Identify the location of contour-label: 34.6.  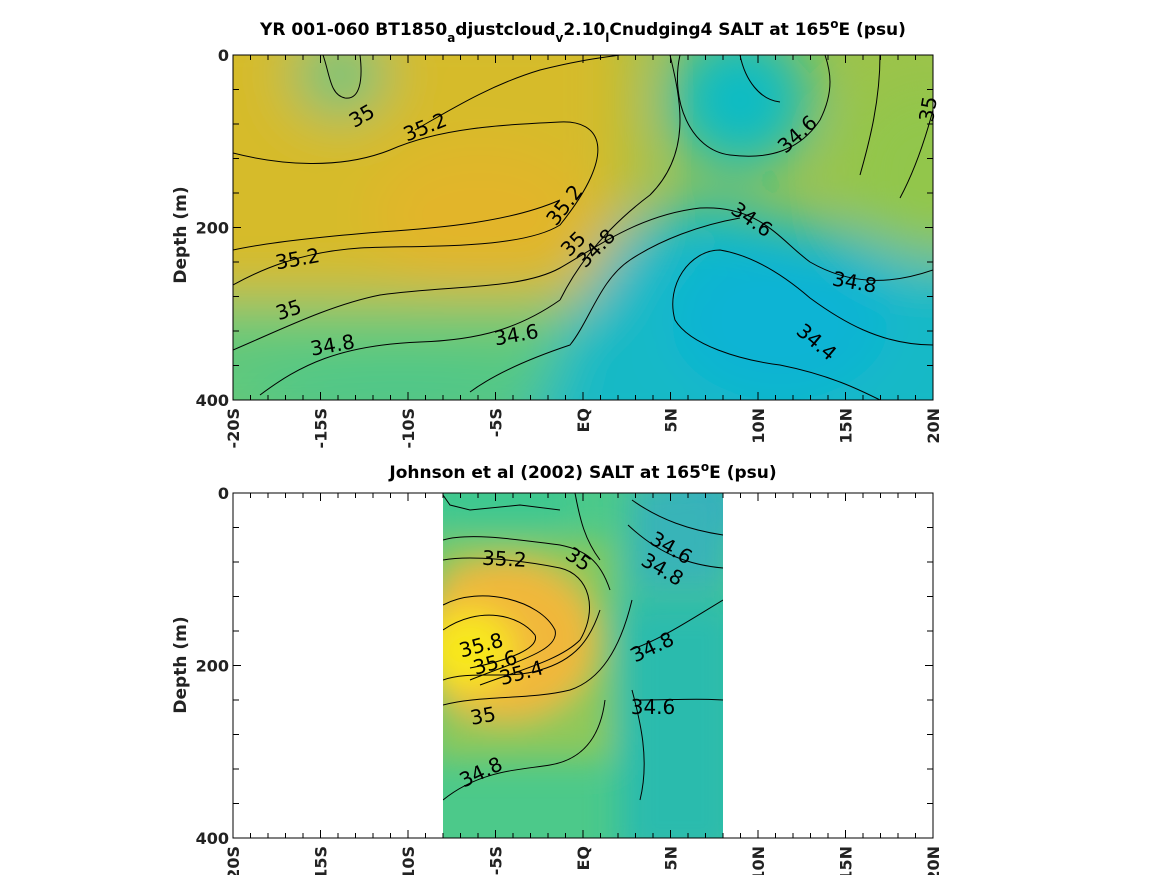
(653, 707).